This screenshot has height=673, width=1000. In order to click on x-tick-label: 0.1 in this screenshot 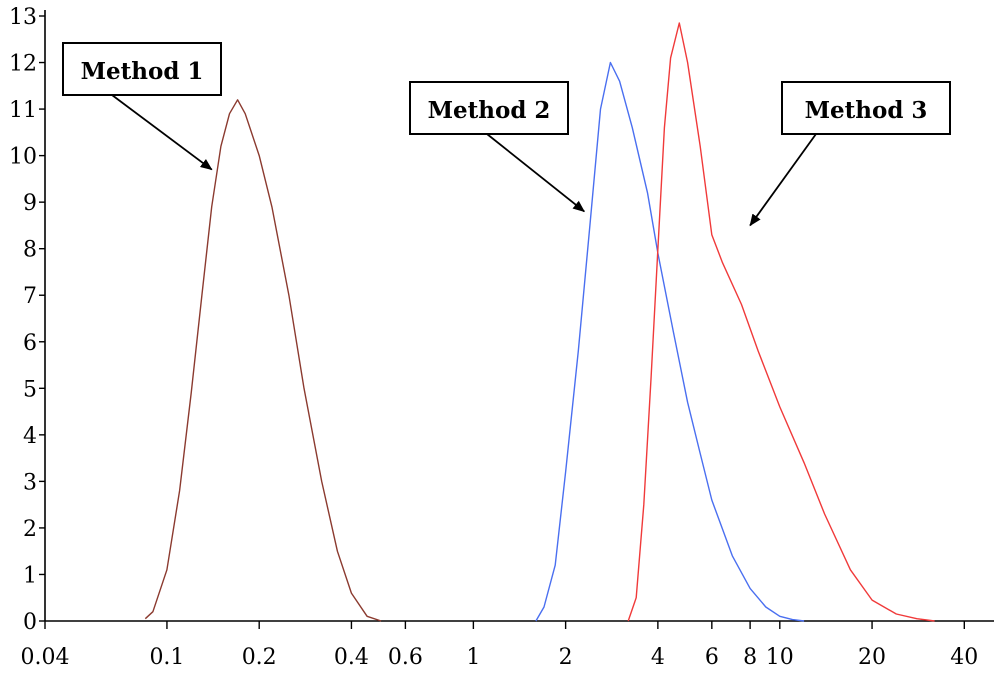, I will do `click(166, 657)`.